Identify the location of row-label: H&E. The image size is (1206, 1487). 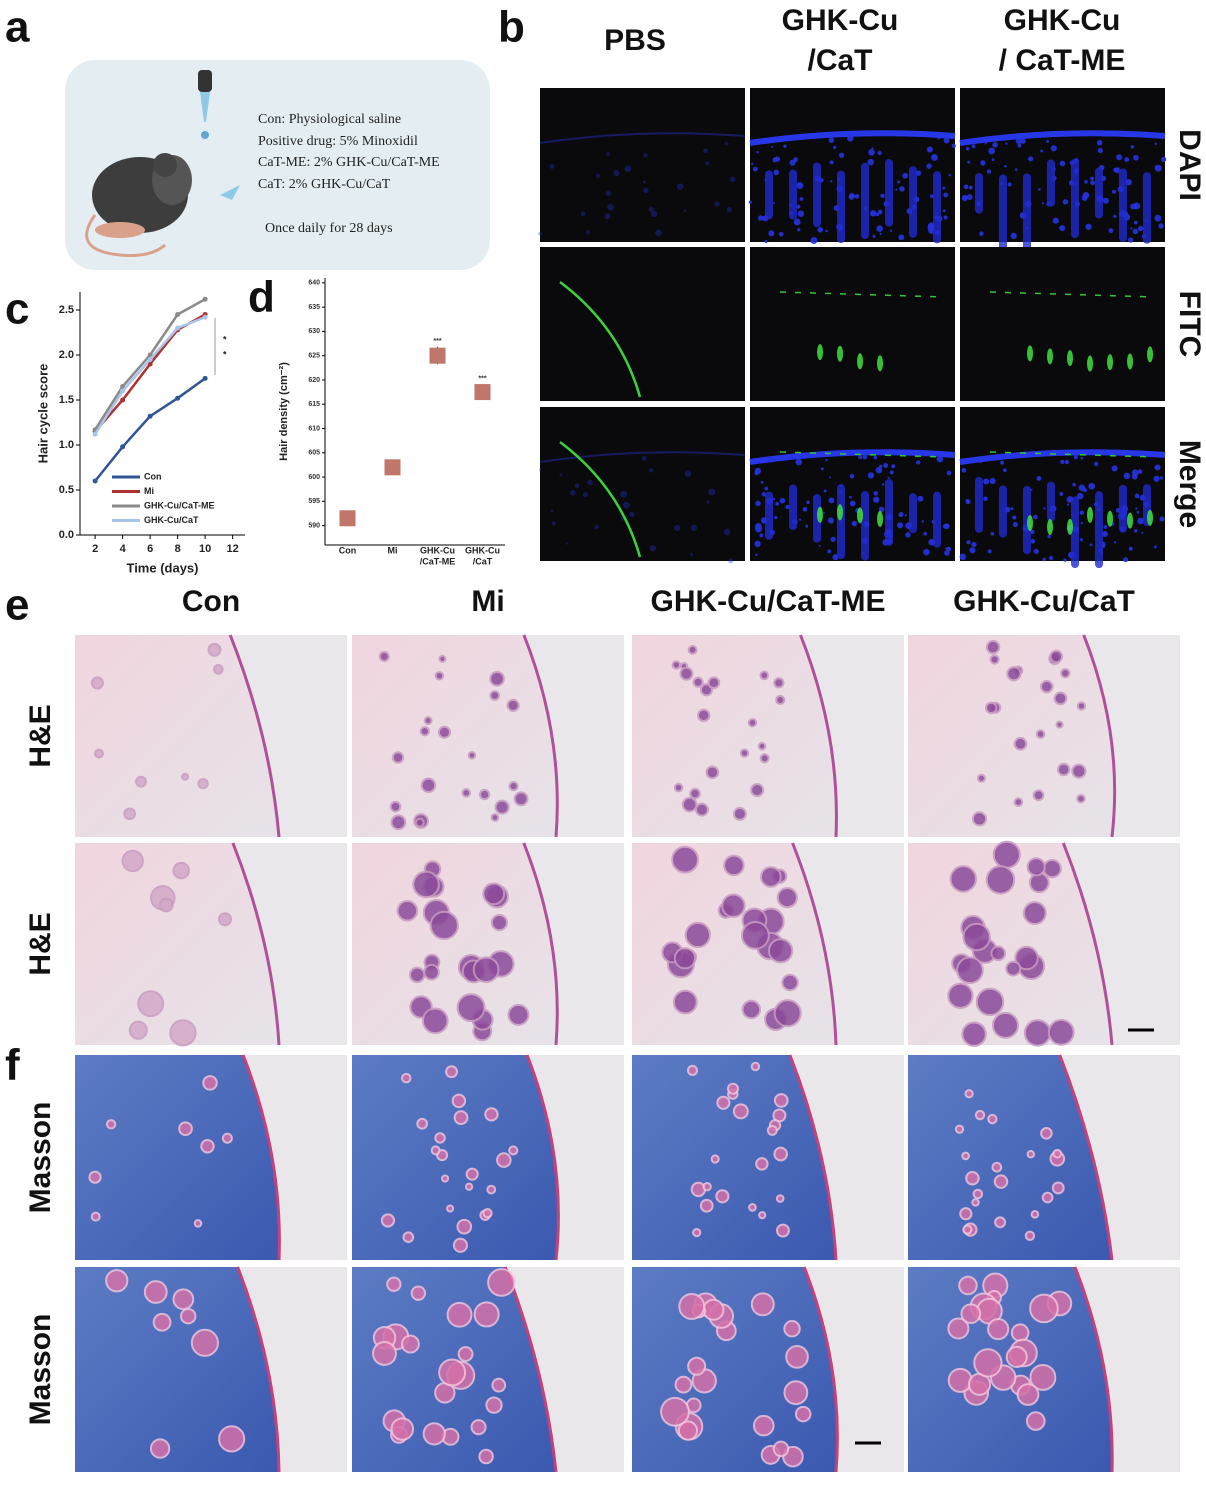
(40, 943).